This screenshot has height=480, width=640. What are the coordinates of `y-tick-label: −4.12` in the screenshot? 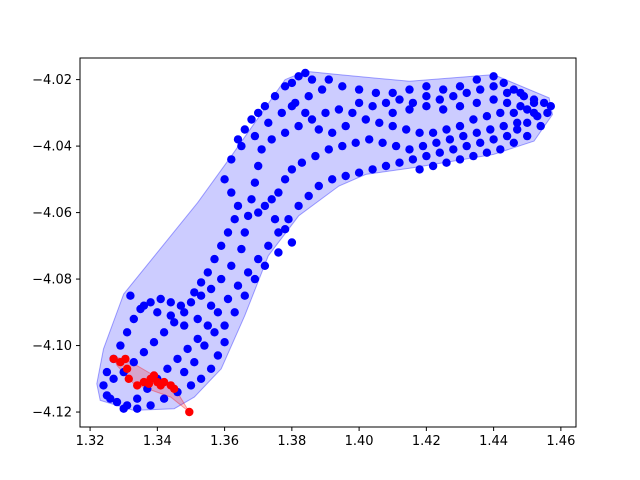 It's located at (52, 413).